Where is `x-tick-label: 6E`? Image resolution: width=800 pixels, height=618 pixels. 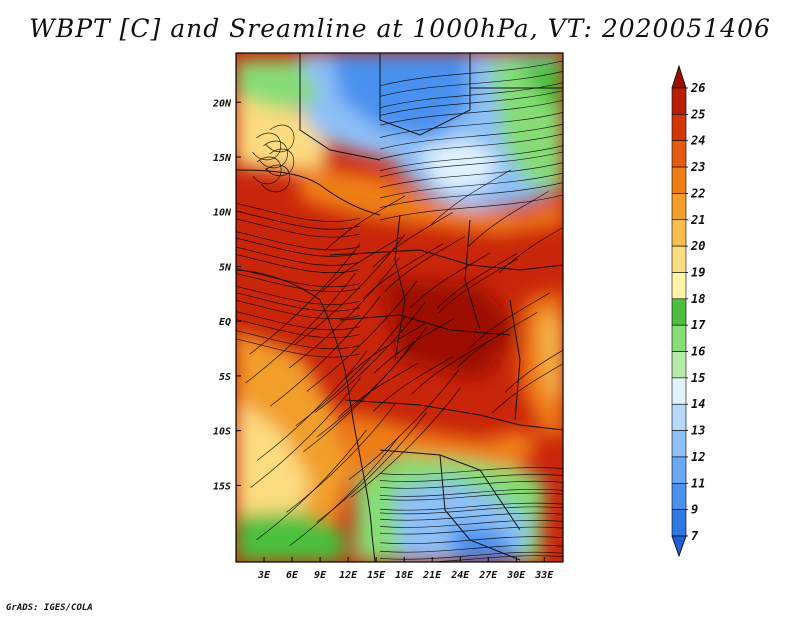 x-tick-label: 6E is located at coordinates (292, 575).